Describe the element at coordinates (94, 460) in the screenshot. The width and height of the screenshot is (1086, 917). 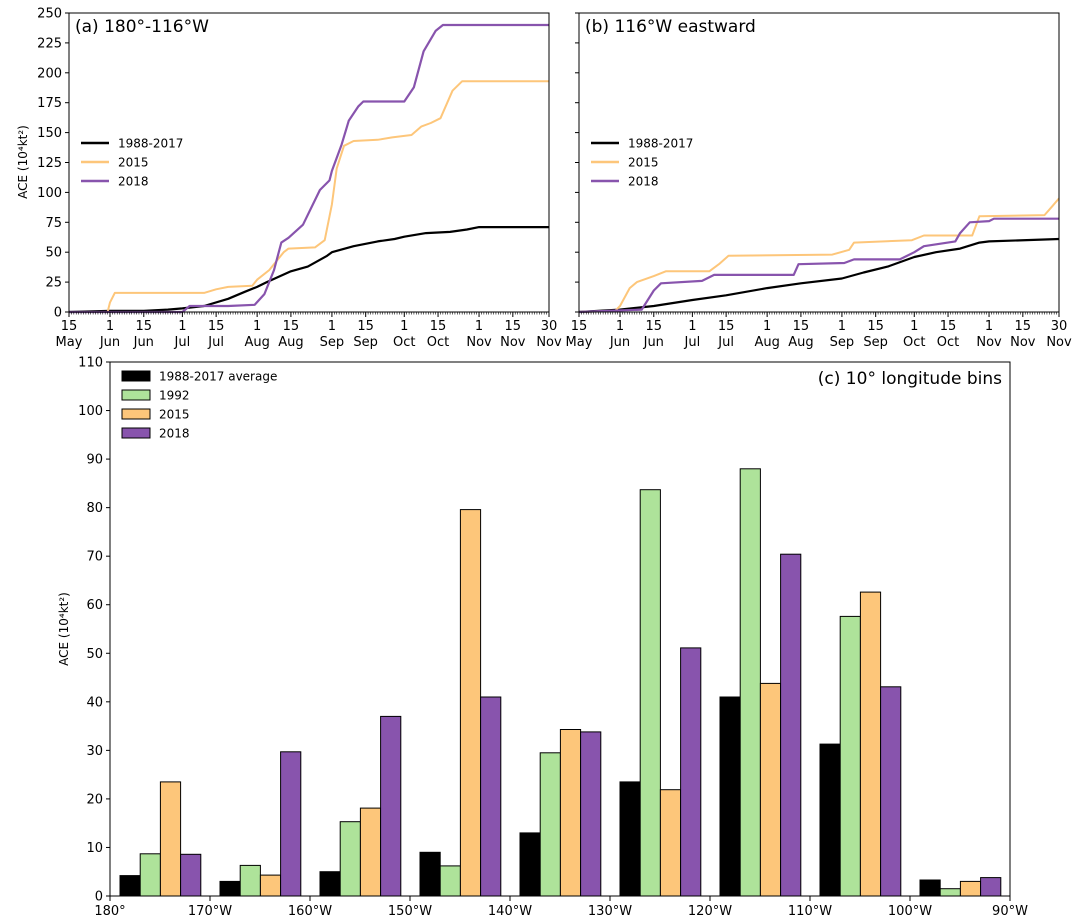
I see `y-tick-label: 90` at that location.